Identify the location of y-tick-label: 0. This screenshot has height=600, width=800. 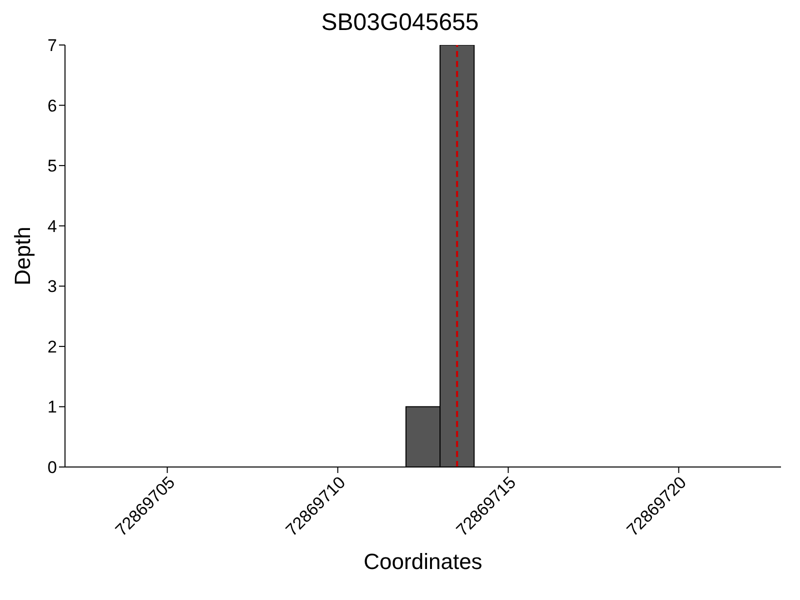
(52, 468).